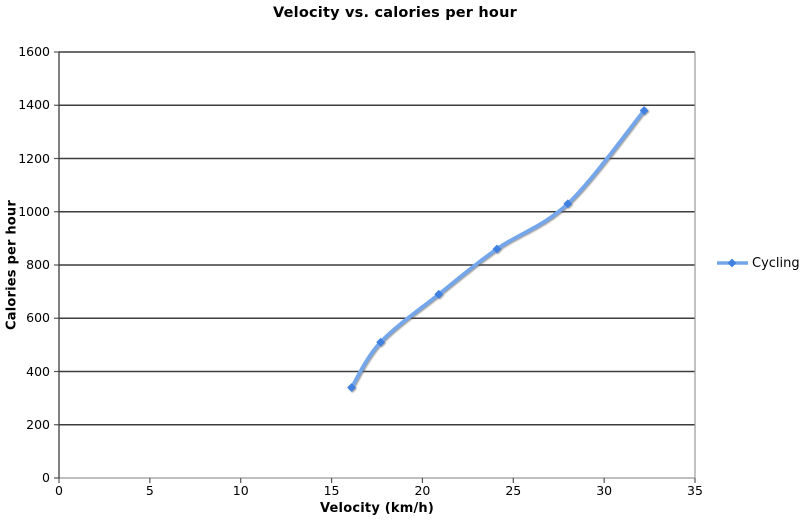 This screenshot has height=525, width=800. What do you see at coordinates (34, 211) in the screenshot?
I see `y-tick-label: 1000` at bounding box center [34, 211].